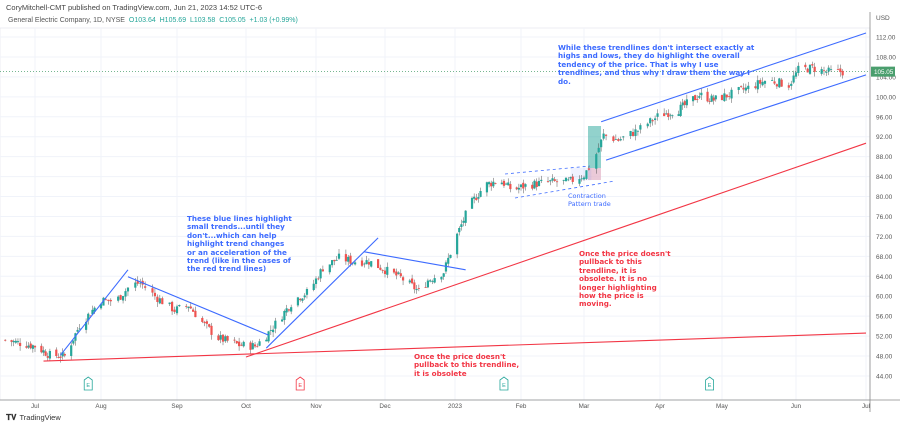  What do you see at coordinates (521, 406) in the screenshot?
I see `time-tick-label: Feb` at bounding box center [521, 406].